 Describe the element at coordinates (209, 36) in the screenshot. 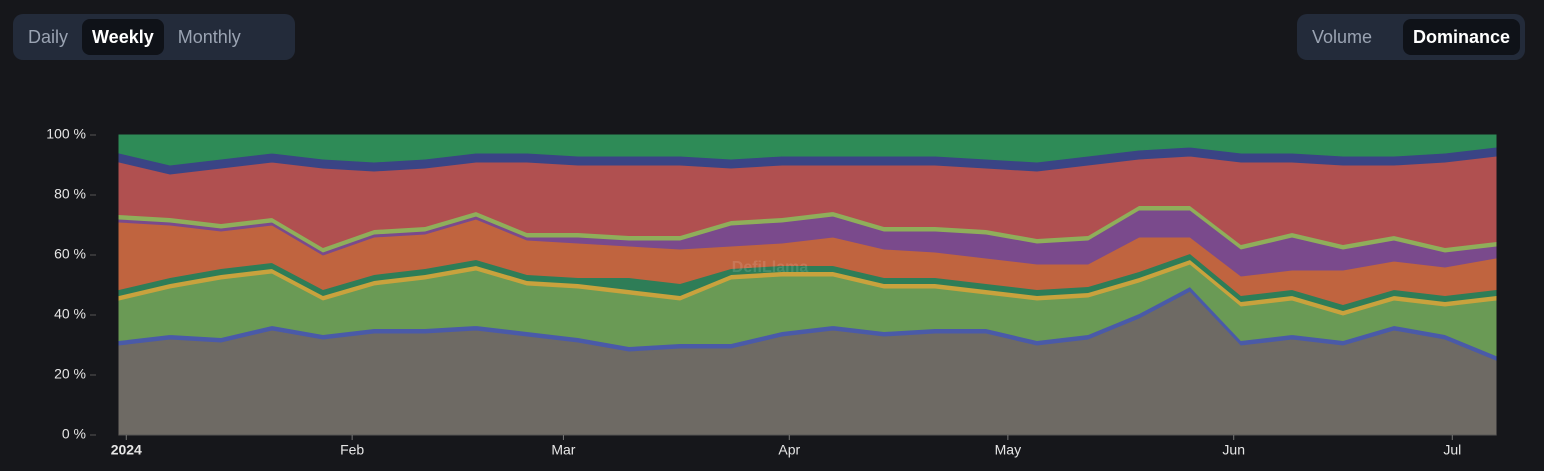

I see `toggle-button: Monthly` at that location.